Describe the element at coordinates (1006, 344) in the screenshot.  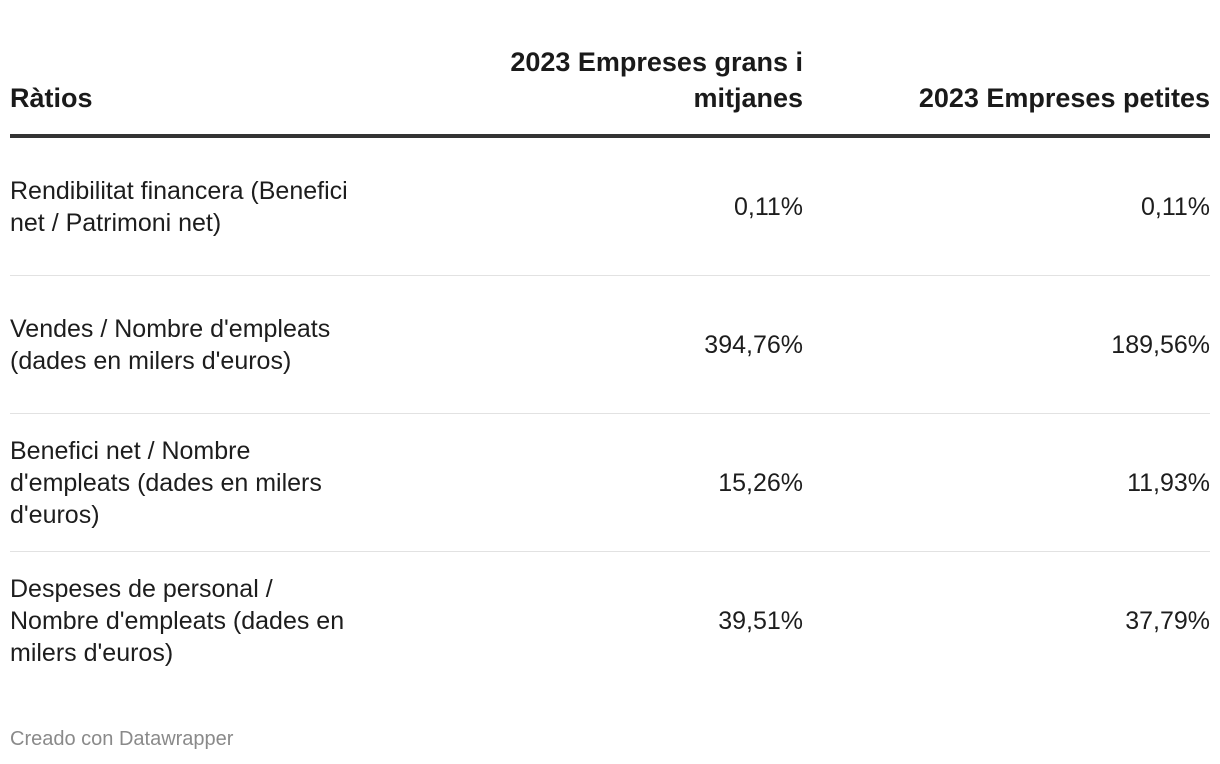
I see `value-cell-petites: 189,56%` at that location.